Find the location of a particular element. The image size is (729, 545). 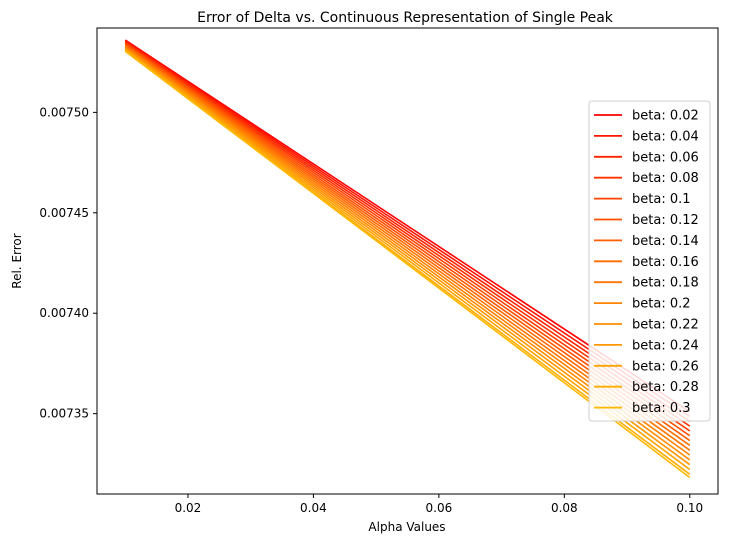

legend-item-15: beta: 0.3 is located at coordinates (661, 408).